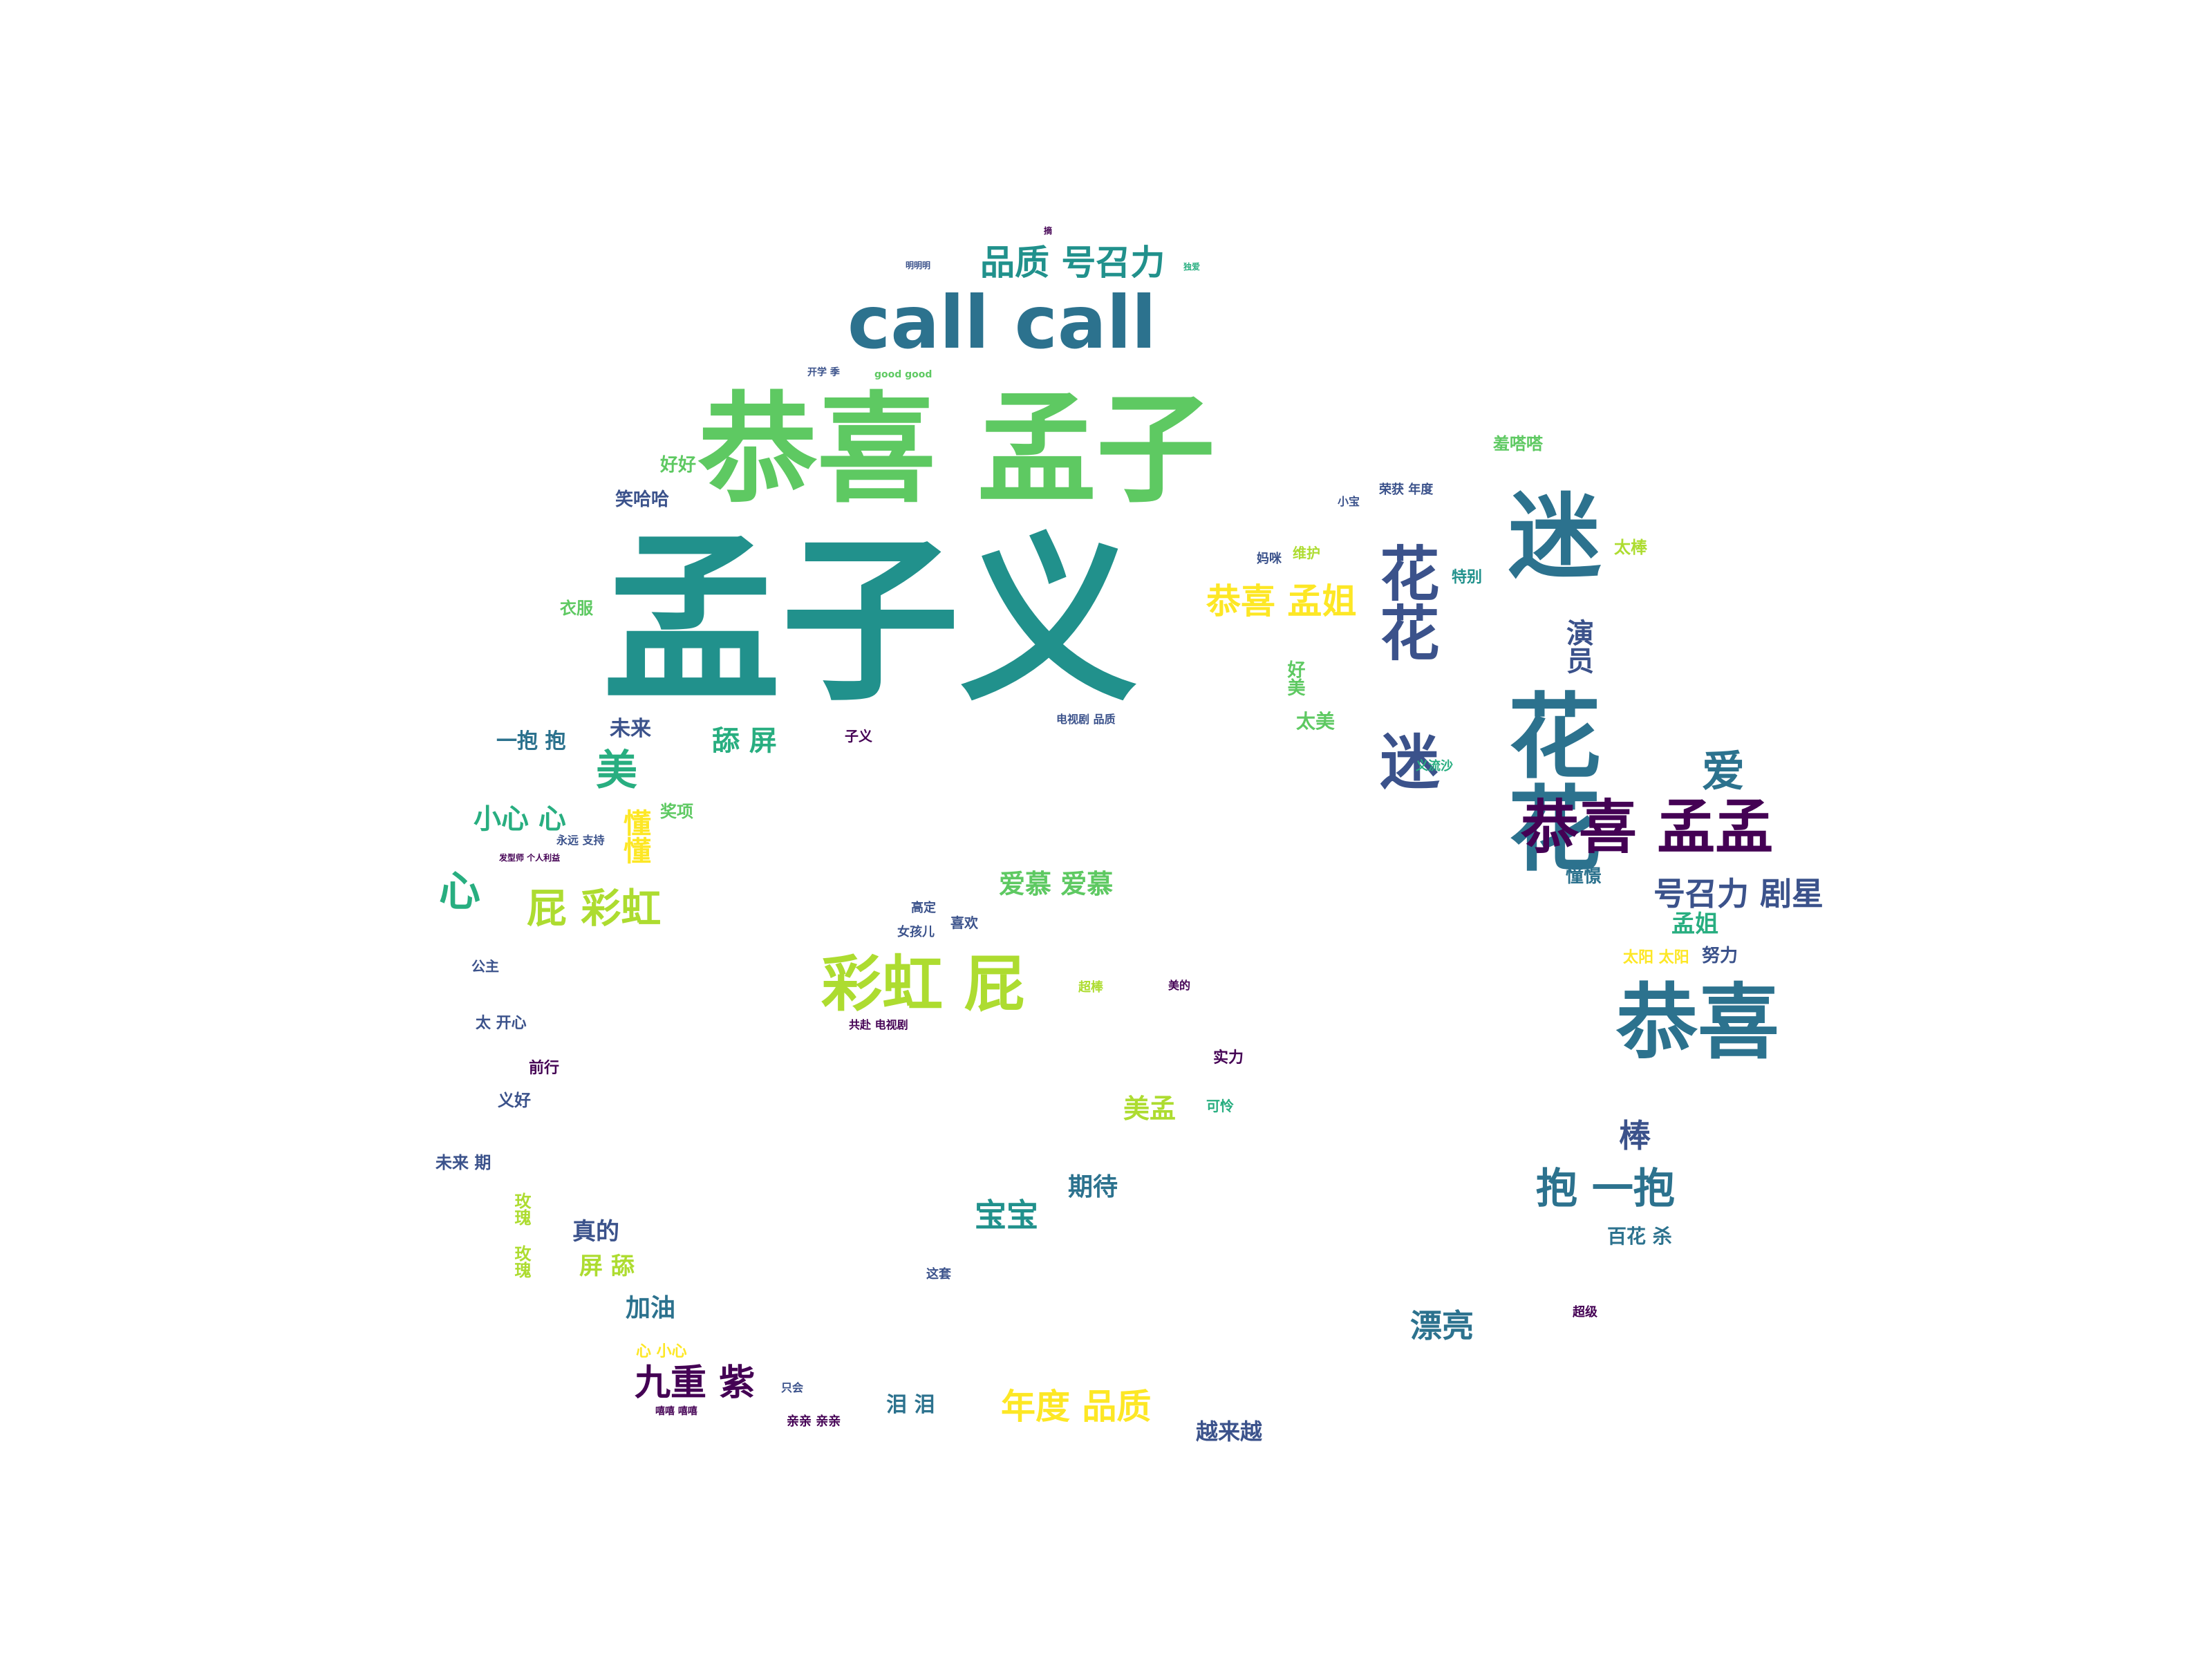 The image size is (2212, 1659). Describe the element at coordinates (595, 908) in the screenshot. I see `word-pi-caihong: 屁 彩虹` at that location.